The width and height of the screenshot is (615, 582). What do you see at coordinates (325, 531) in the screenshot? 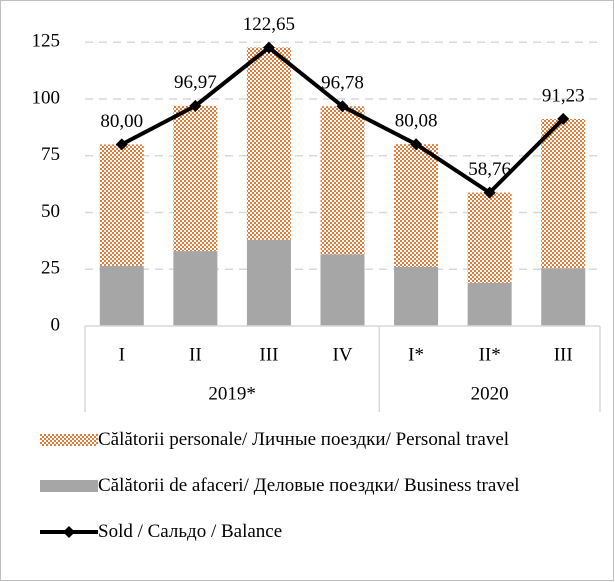
I see `legend-item: Sold / Сальдо / Balance` at bounding box center [325, 531].